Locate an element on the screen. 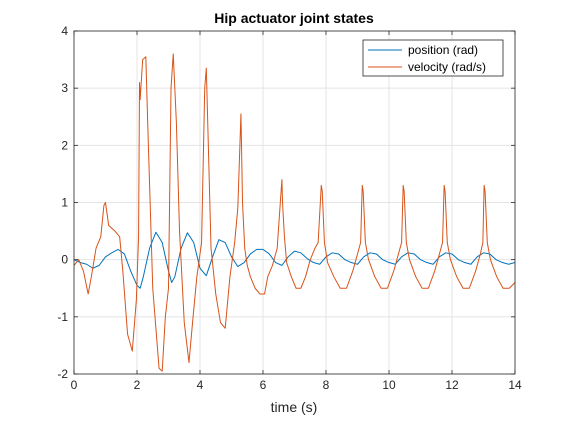 This screenshot has height=425, width=570. x-tick-label: 8 is located at coordinates (326, 385).